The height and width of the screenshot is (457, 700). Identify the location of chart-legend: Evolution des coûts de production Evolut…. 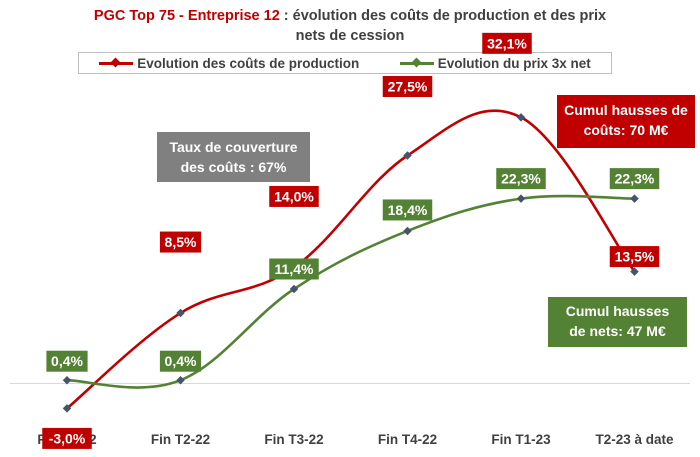
(345, 63).